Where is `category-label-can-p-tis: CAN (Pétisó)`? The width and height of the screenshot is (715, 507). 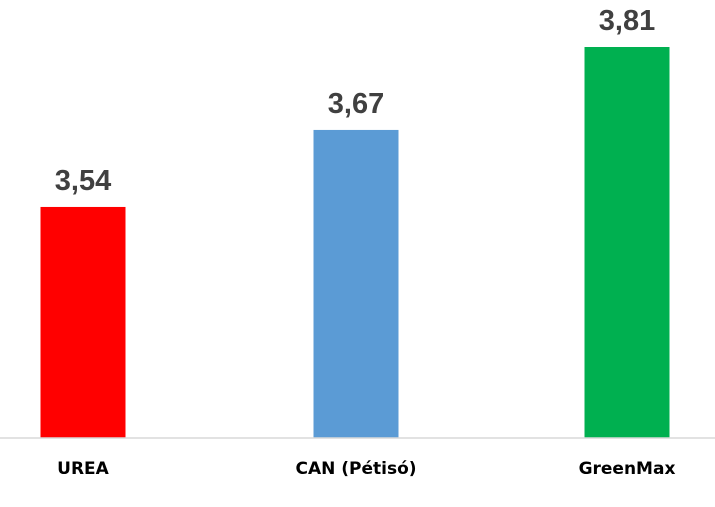
category-label-can-p-tis: CAN (Pétisó) is located at coordinates (355, 469).